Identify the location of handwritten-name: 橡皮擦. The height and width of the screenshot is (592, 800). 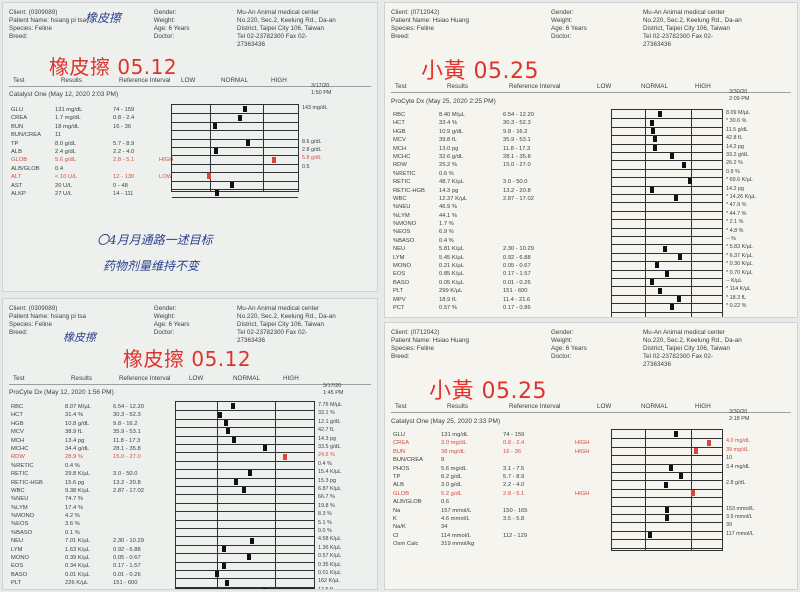
(103, 18).